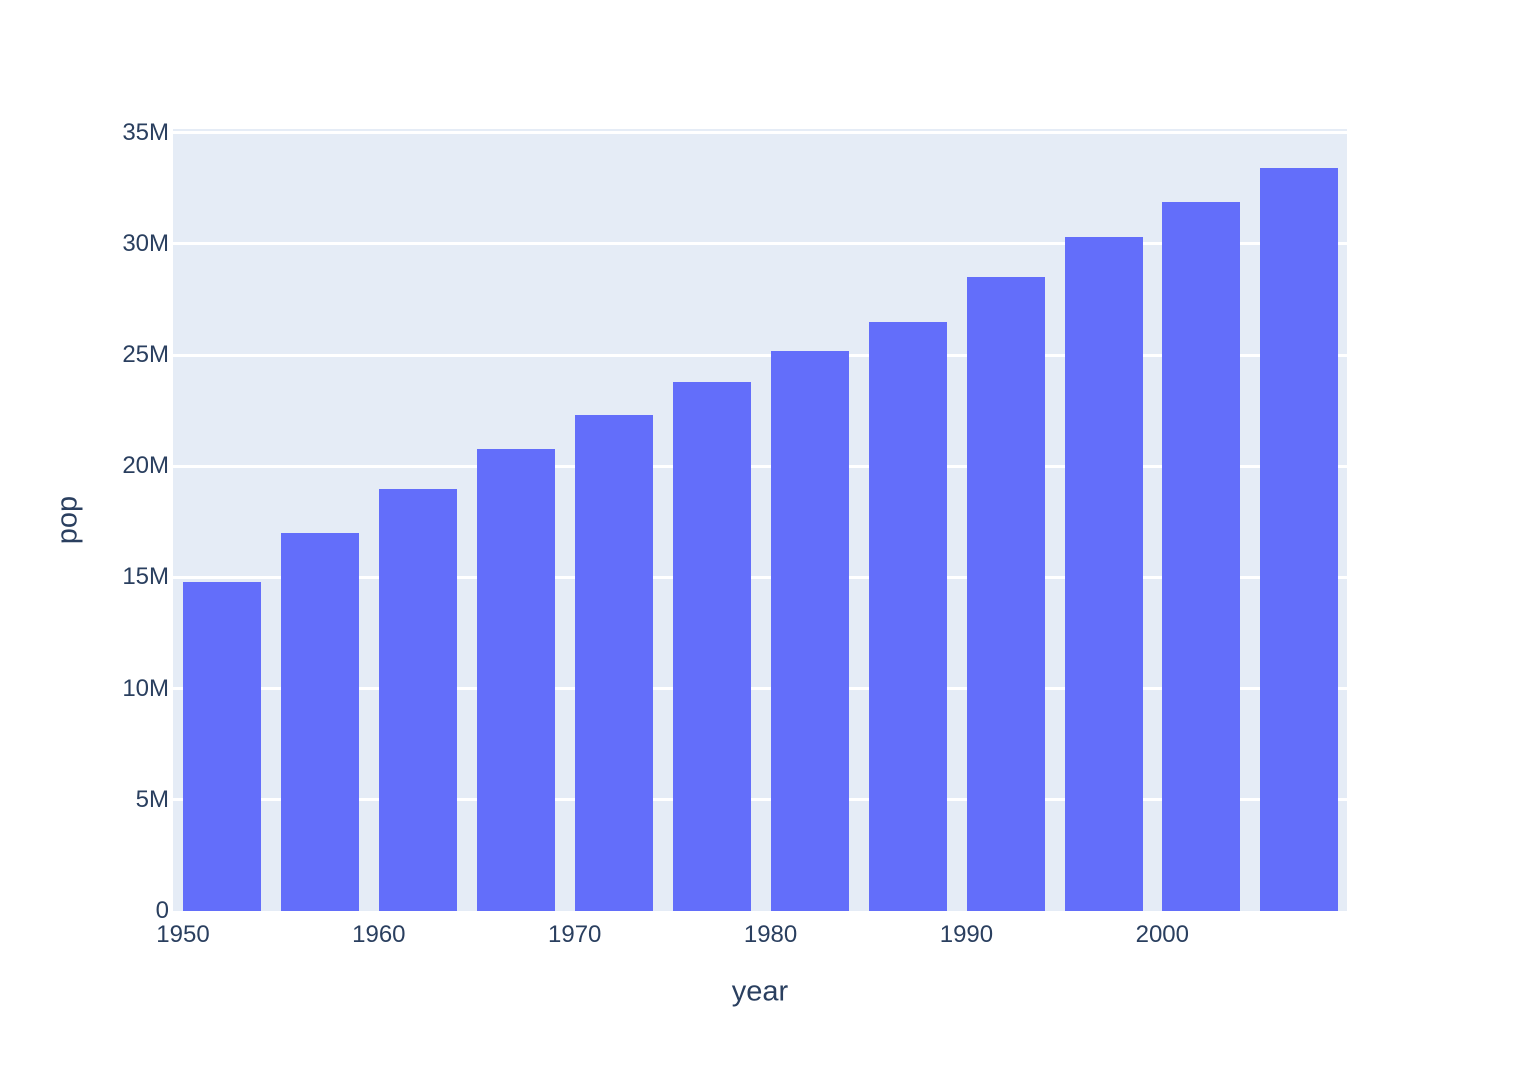  What do you see at coordinates (1201, 556) in the screenshot?
I see `bar-2002` at bounding box center [1201, 556].